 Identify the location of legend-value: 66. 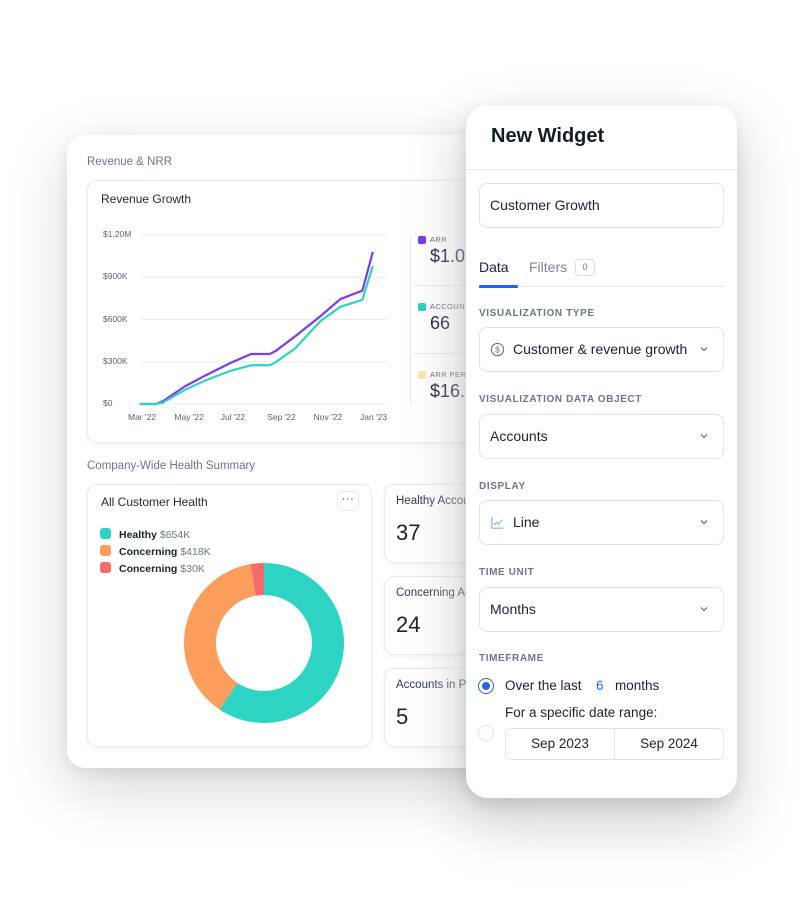
(440, 323).